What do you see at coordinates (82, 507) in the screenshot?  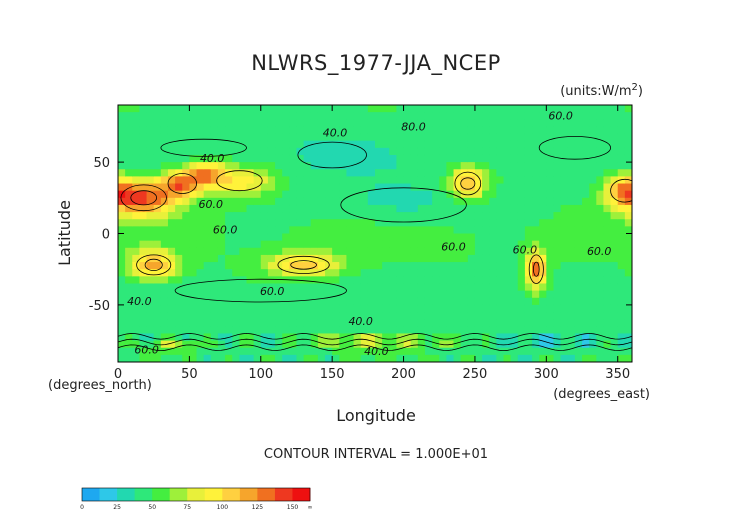 I see `colorbar-tick-label: 0` at bounding box center [82, 507].